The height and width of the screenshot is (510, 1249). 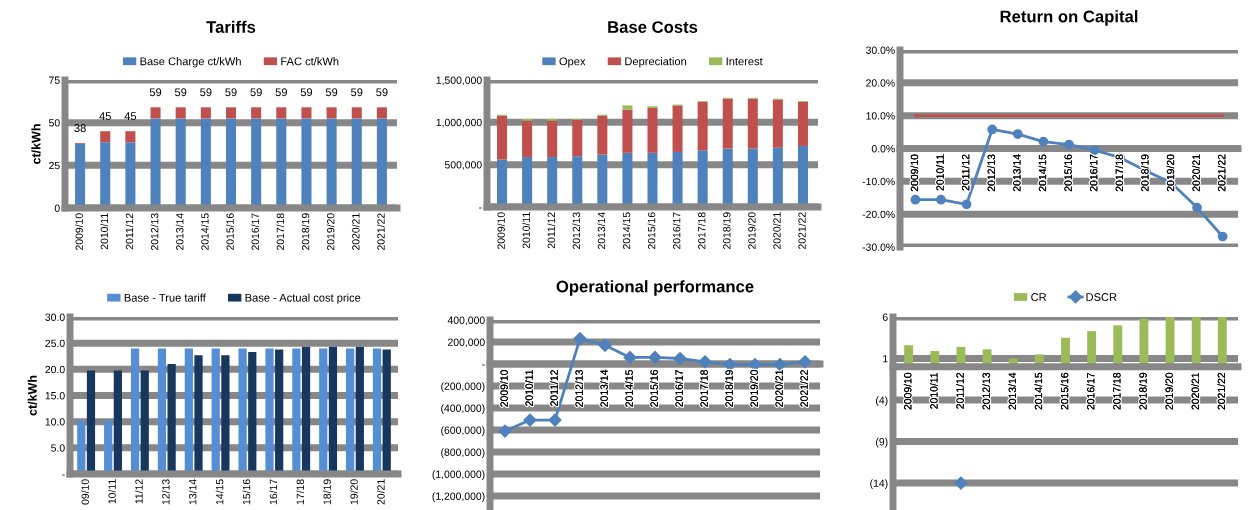 I want to click on y-tick-label: (9), so click(x=882, y=442).